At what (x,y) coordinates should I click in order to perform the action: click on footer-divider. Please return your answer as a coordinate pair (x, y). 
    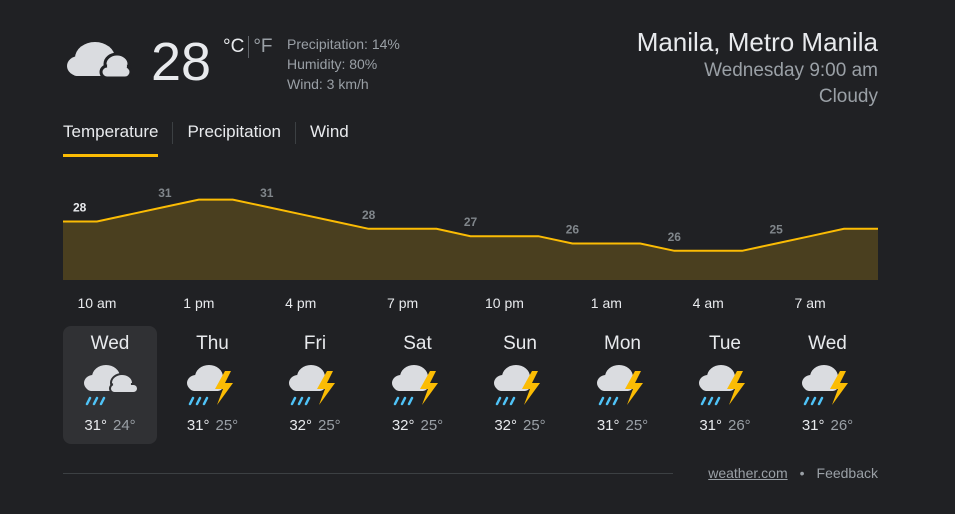
    Looking at the image, I should click on (368, 473).